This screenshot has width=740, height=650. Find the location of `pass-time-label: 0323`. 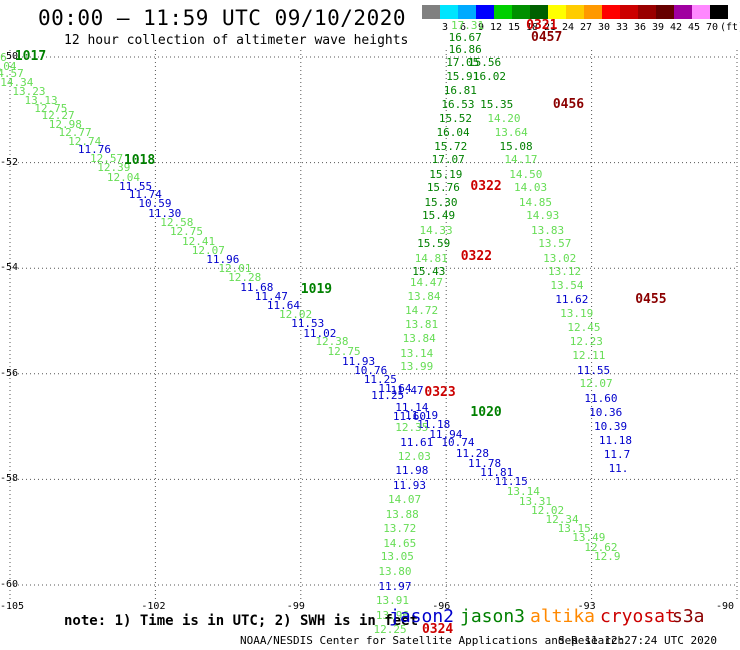

pass-time-label: 0323 is located at coordinates (440, 392).